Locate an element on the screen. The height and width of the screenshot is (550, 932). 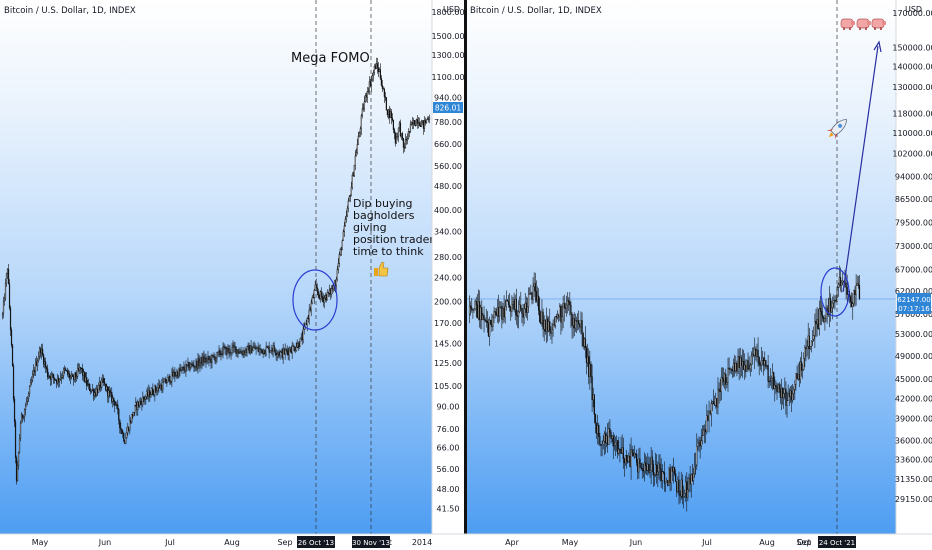
y-tick-label: 90.00 is located at coordinates (448, 407).